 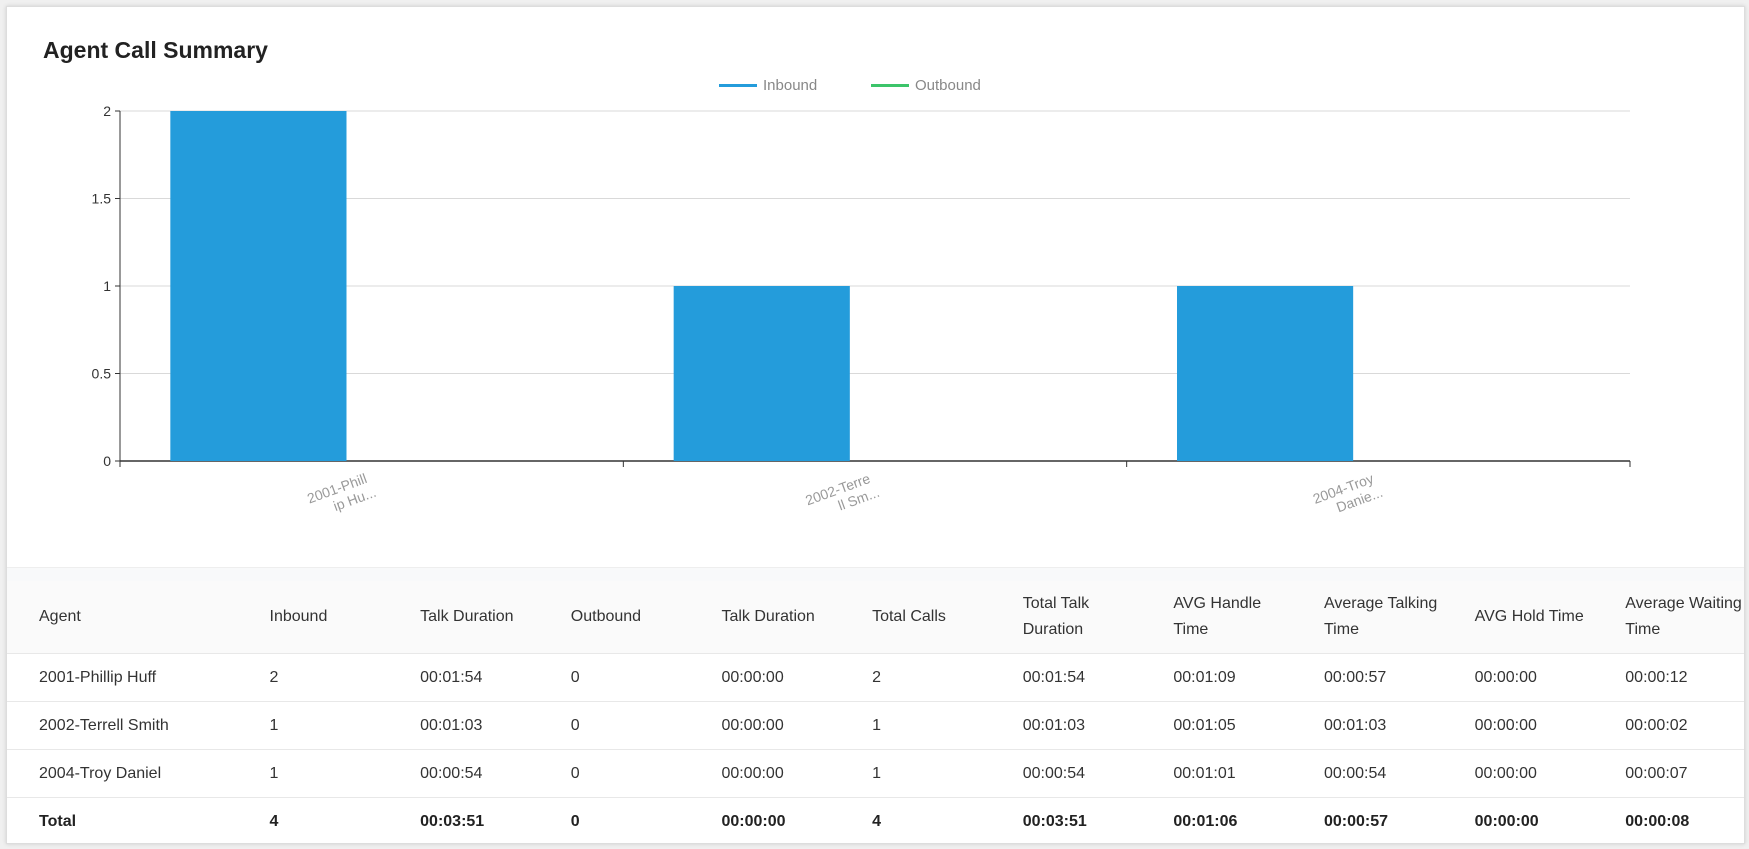 What do you see at coordinates (614, 617) in the screenshot?
I see `column-header: Outbound` at bounding box center [614, 617].